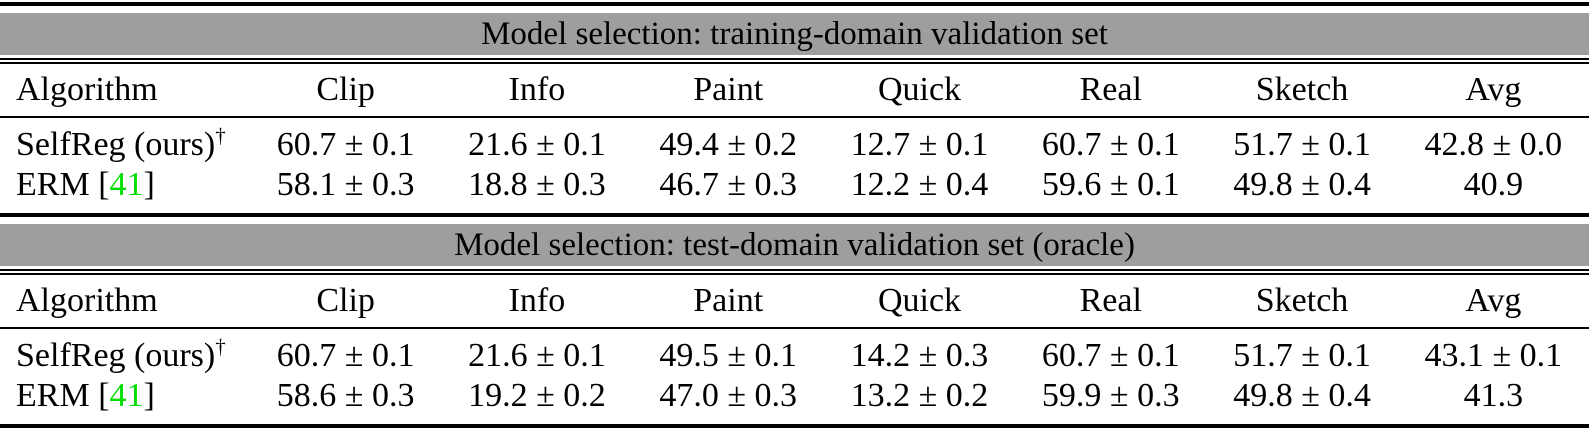 This screenshot has height=440, width=1589. What do you see at coordinates (1110, 395) in the screenshot?
I see `value-cell: 59.9 ± 0.3` at bounding box center [1110, 395].